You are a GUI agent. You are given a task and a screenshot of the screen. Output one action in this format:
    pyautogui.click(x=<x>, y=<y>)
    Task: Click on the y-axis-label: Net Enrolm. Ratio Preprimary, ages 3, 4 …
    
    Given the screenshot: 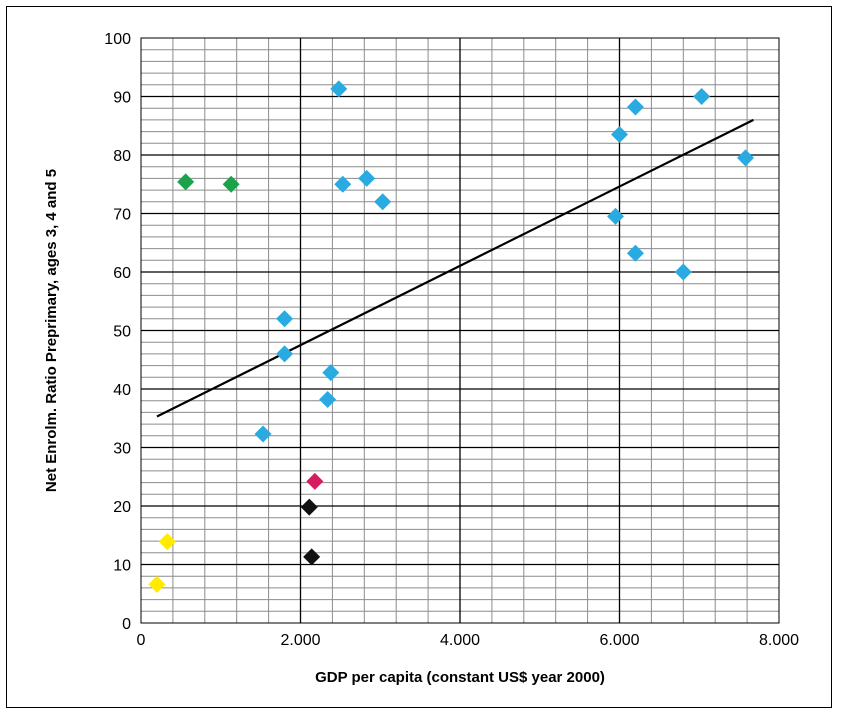 What is the action you would take?
    pyautogui.click(x=51, y=330)
    